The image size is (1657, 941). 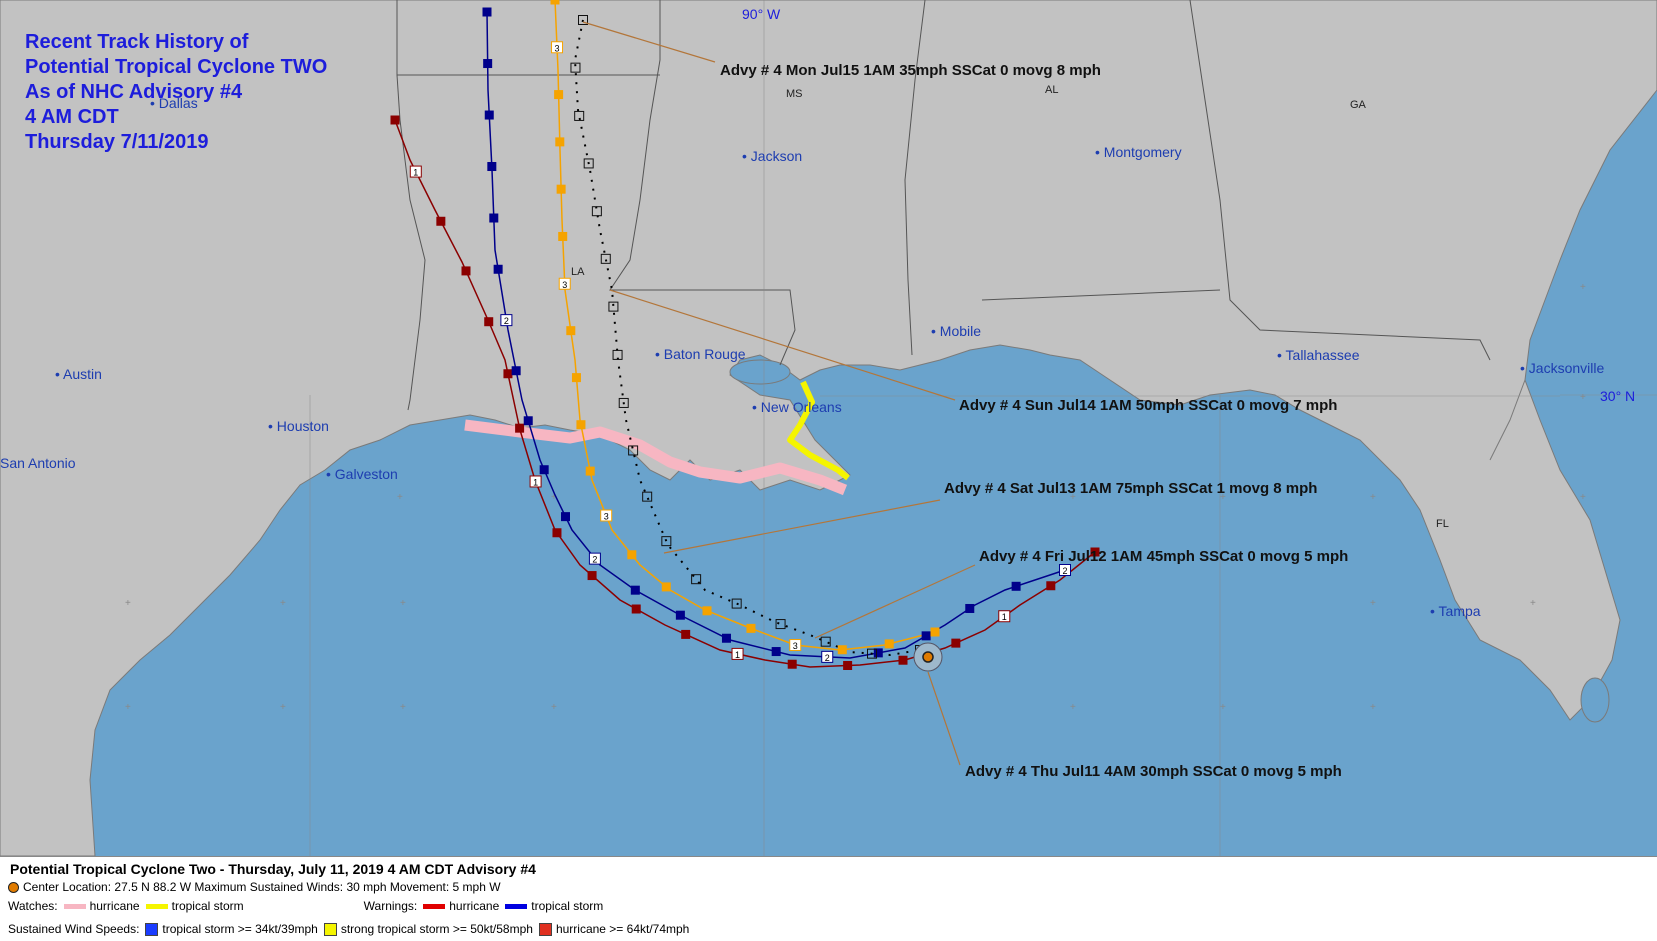 I want to click on city-label-san-antonio: San Antonio, so click(x=38, y=463).